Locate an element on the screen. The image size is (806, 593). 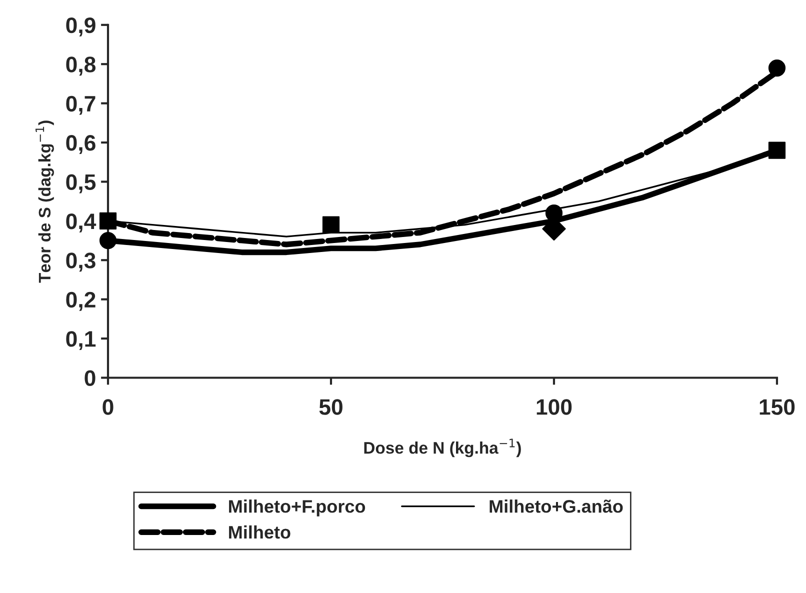
legend-label: Milheto is located at coordinates (259, 532).